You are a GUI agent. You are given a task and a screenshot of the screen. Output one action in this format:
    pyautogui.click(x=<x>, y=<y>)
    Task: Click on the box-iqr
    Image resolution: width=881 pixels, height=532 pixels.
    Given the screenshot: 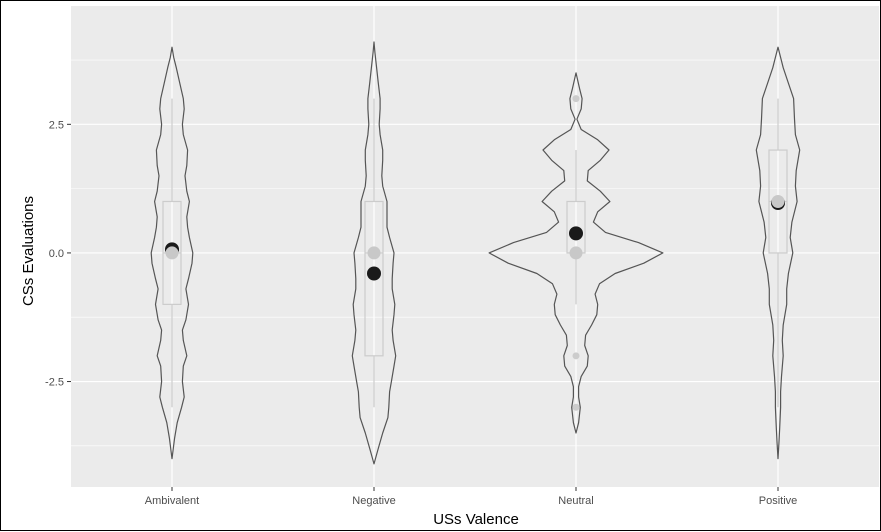 What is the action you would take?
    pyautogui.click(x=374, y=278)
    